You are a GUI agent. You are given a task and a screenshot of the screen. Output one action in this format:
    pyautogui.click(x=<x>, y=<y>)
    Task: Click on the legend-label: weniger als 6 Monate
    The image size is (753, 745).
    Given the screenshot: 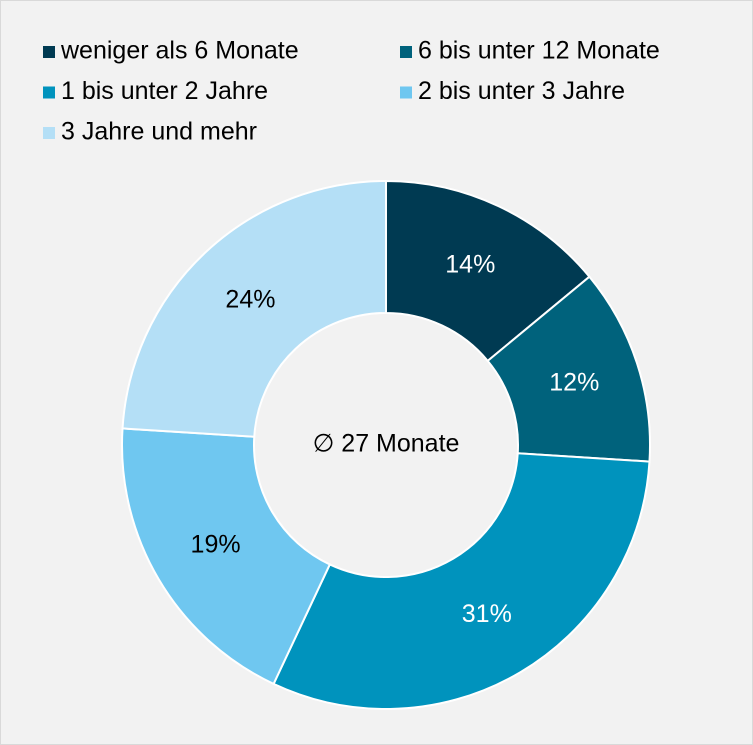 What is the action you would take?
    pyautogui.click(x=179, y=51)
    